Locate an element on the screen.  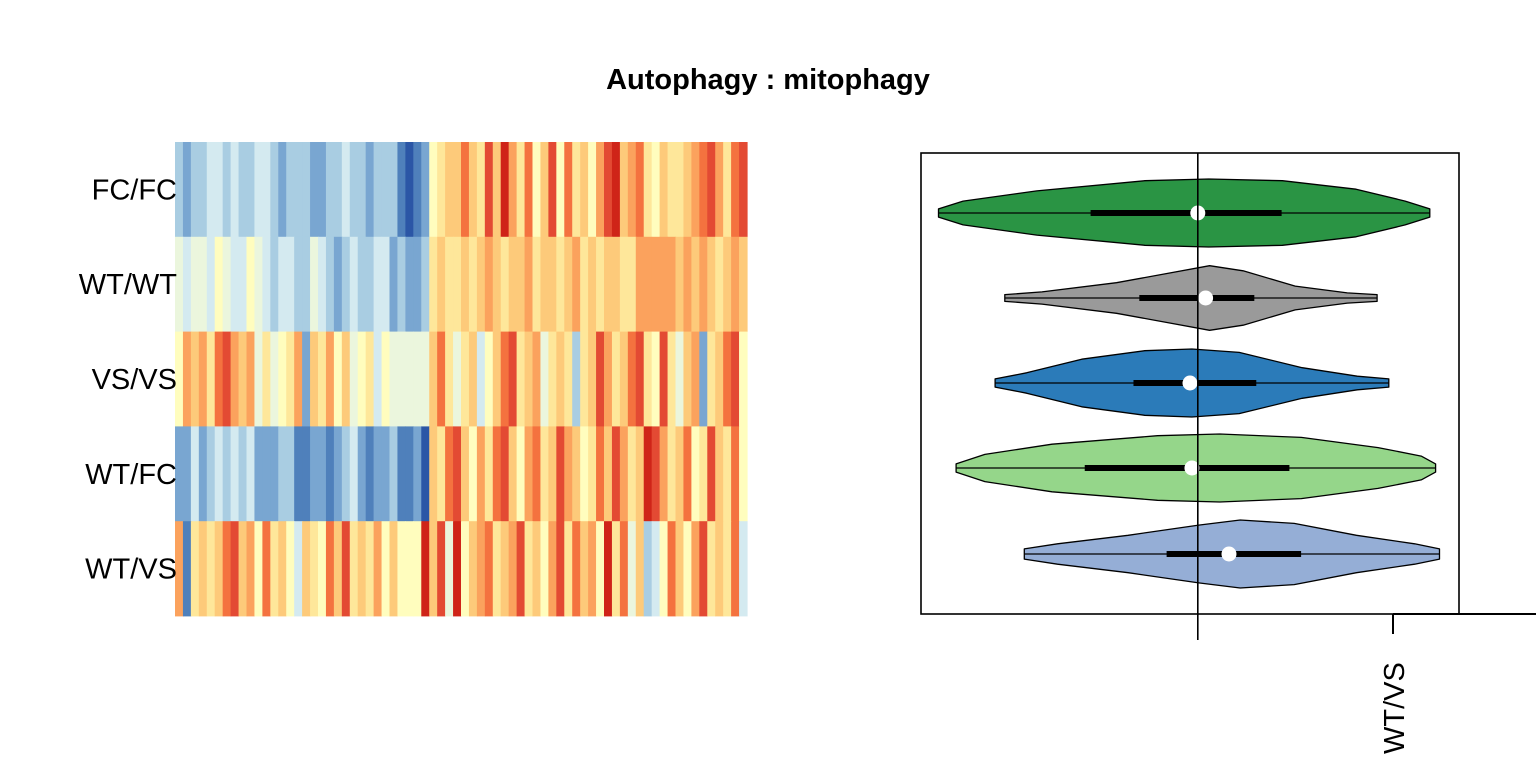
violin-median-point is located at coordinates (1229, 554).